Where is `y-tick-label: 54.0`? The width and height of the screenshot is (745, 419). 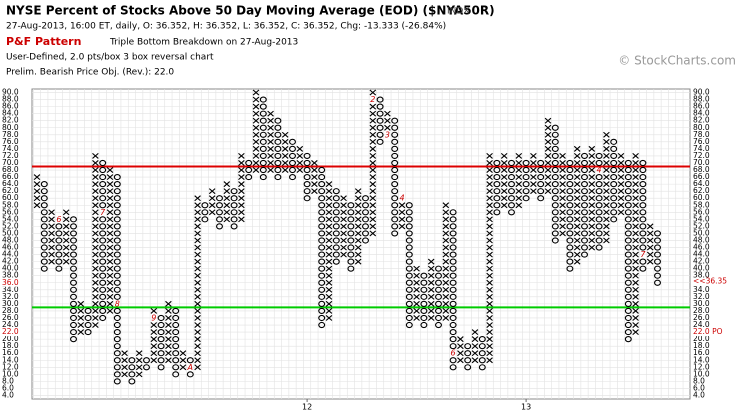
y-tick-label: 54.0 is located at coordinates (10, 218).